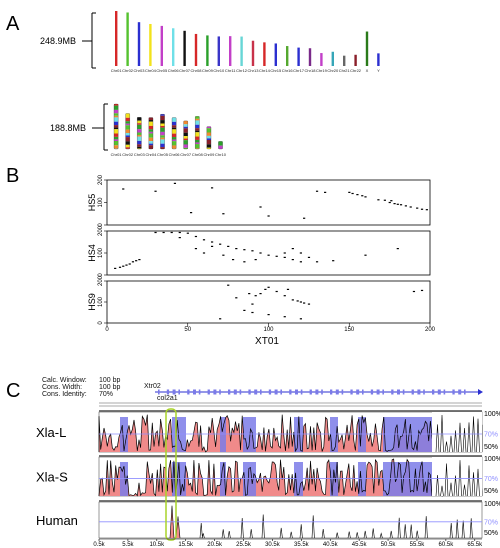  What do you see at coordinates (64, 394) in the screenshot?
I see `cons-identity-label: Cons. Identity:` at bounding box center [64, 394].